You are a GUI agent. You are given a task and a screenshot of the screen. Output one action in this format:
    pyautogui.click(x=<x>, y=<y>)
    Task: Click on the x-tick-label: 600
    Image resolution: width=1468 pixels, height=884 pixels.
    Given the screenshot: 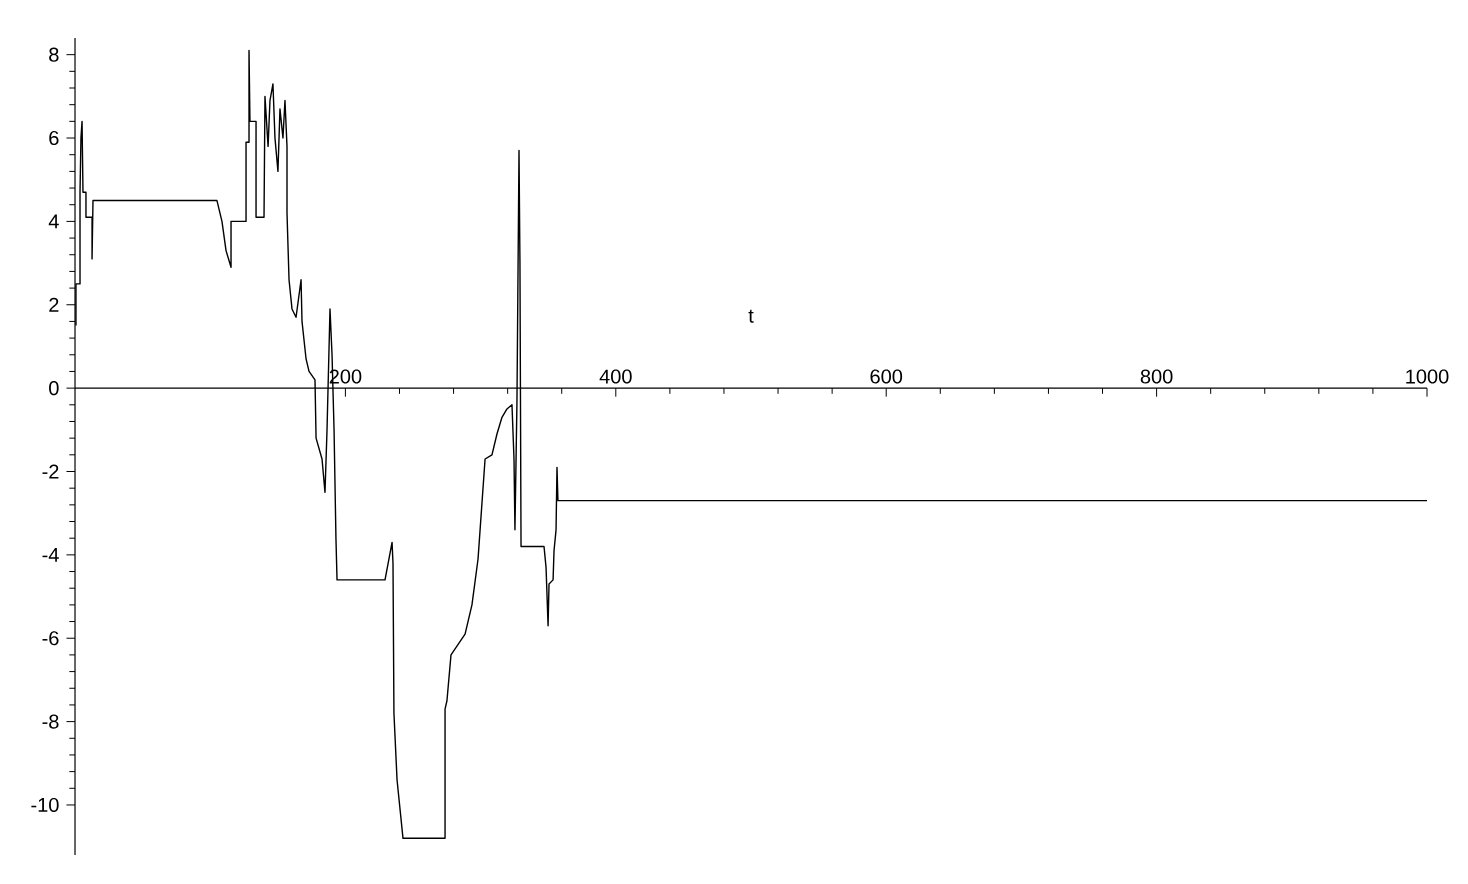 What is the action you would take?
    pyautogui.click(x=886, y=376)
    